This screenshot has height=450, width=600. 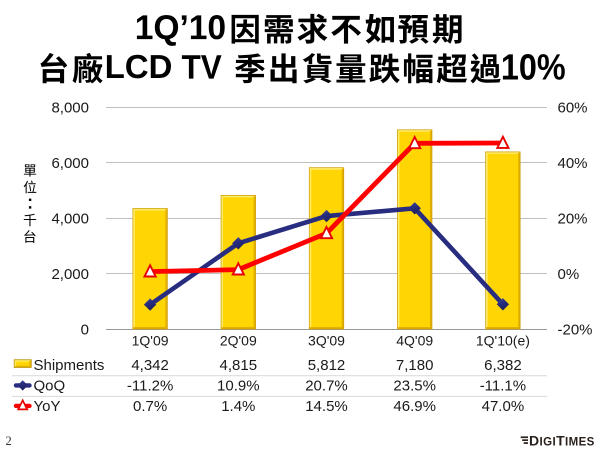 I want to click on svg-text: 23.5%, so click(x=414, y=385).